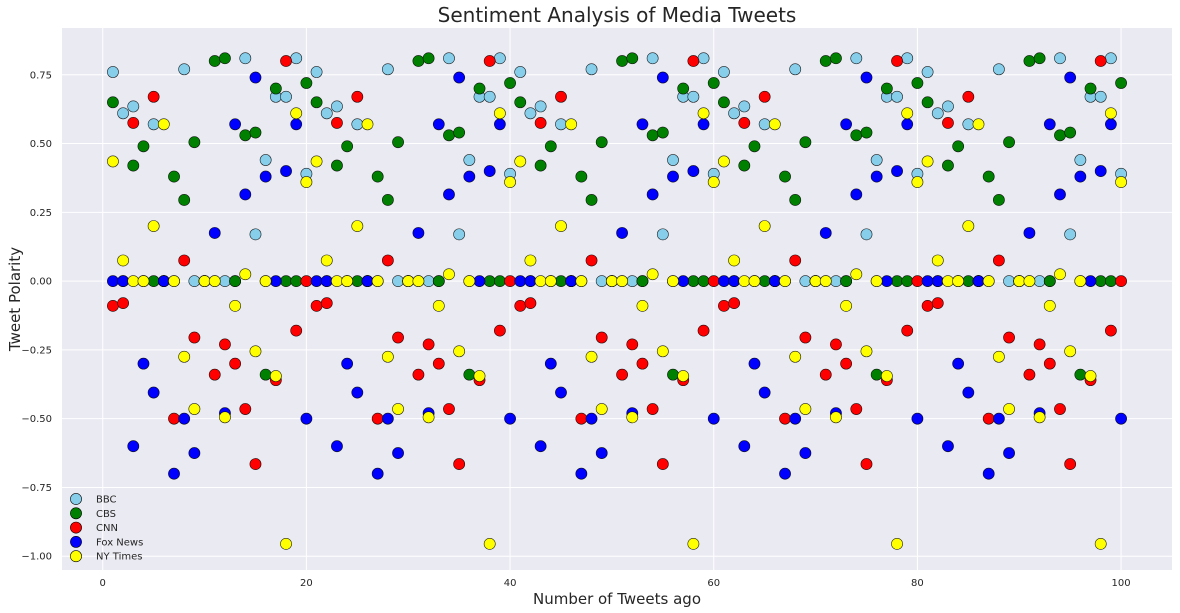 This screenshot has height=613, width=1180. I want to click on x-tick-label: 40, so click(510, 583).